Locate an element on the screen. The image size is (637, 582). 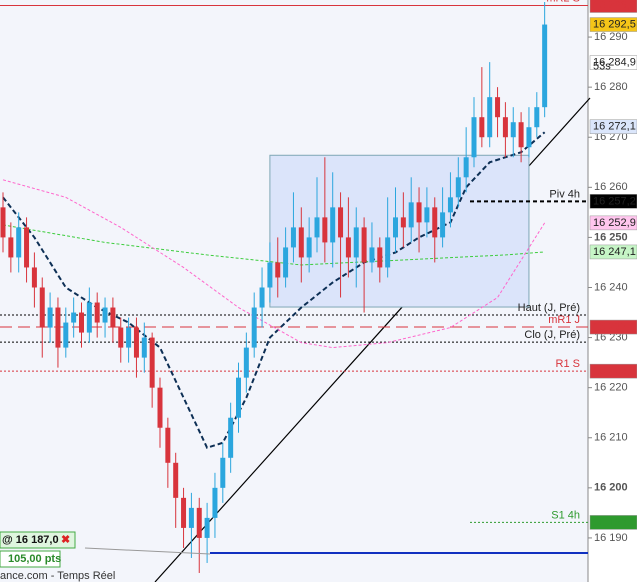
price-tag-label: 16 292,5 is located at coordinates (614, 24).